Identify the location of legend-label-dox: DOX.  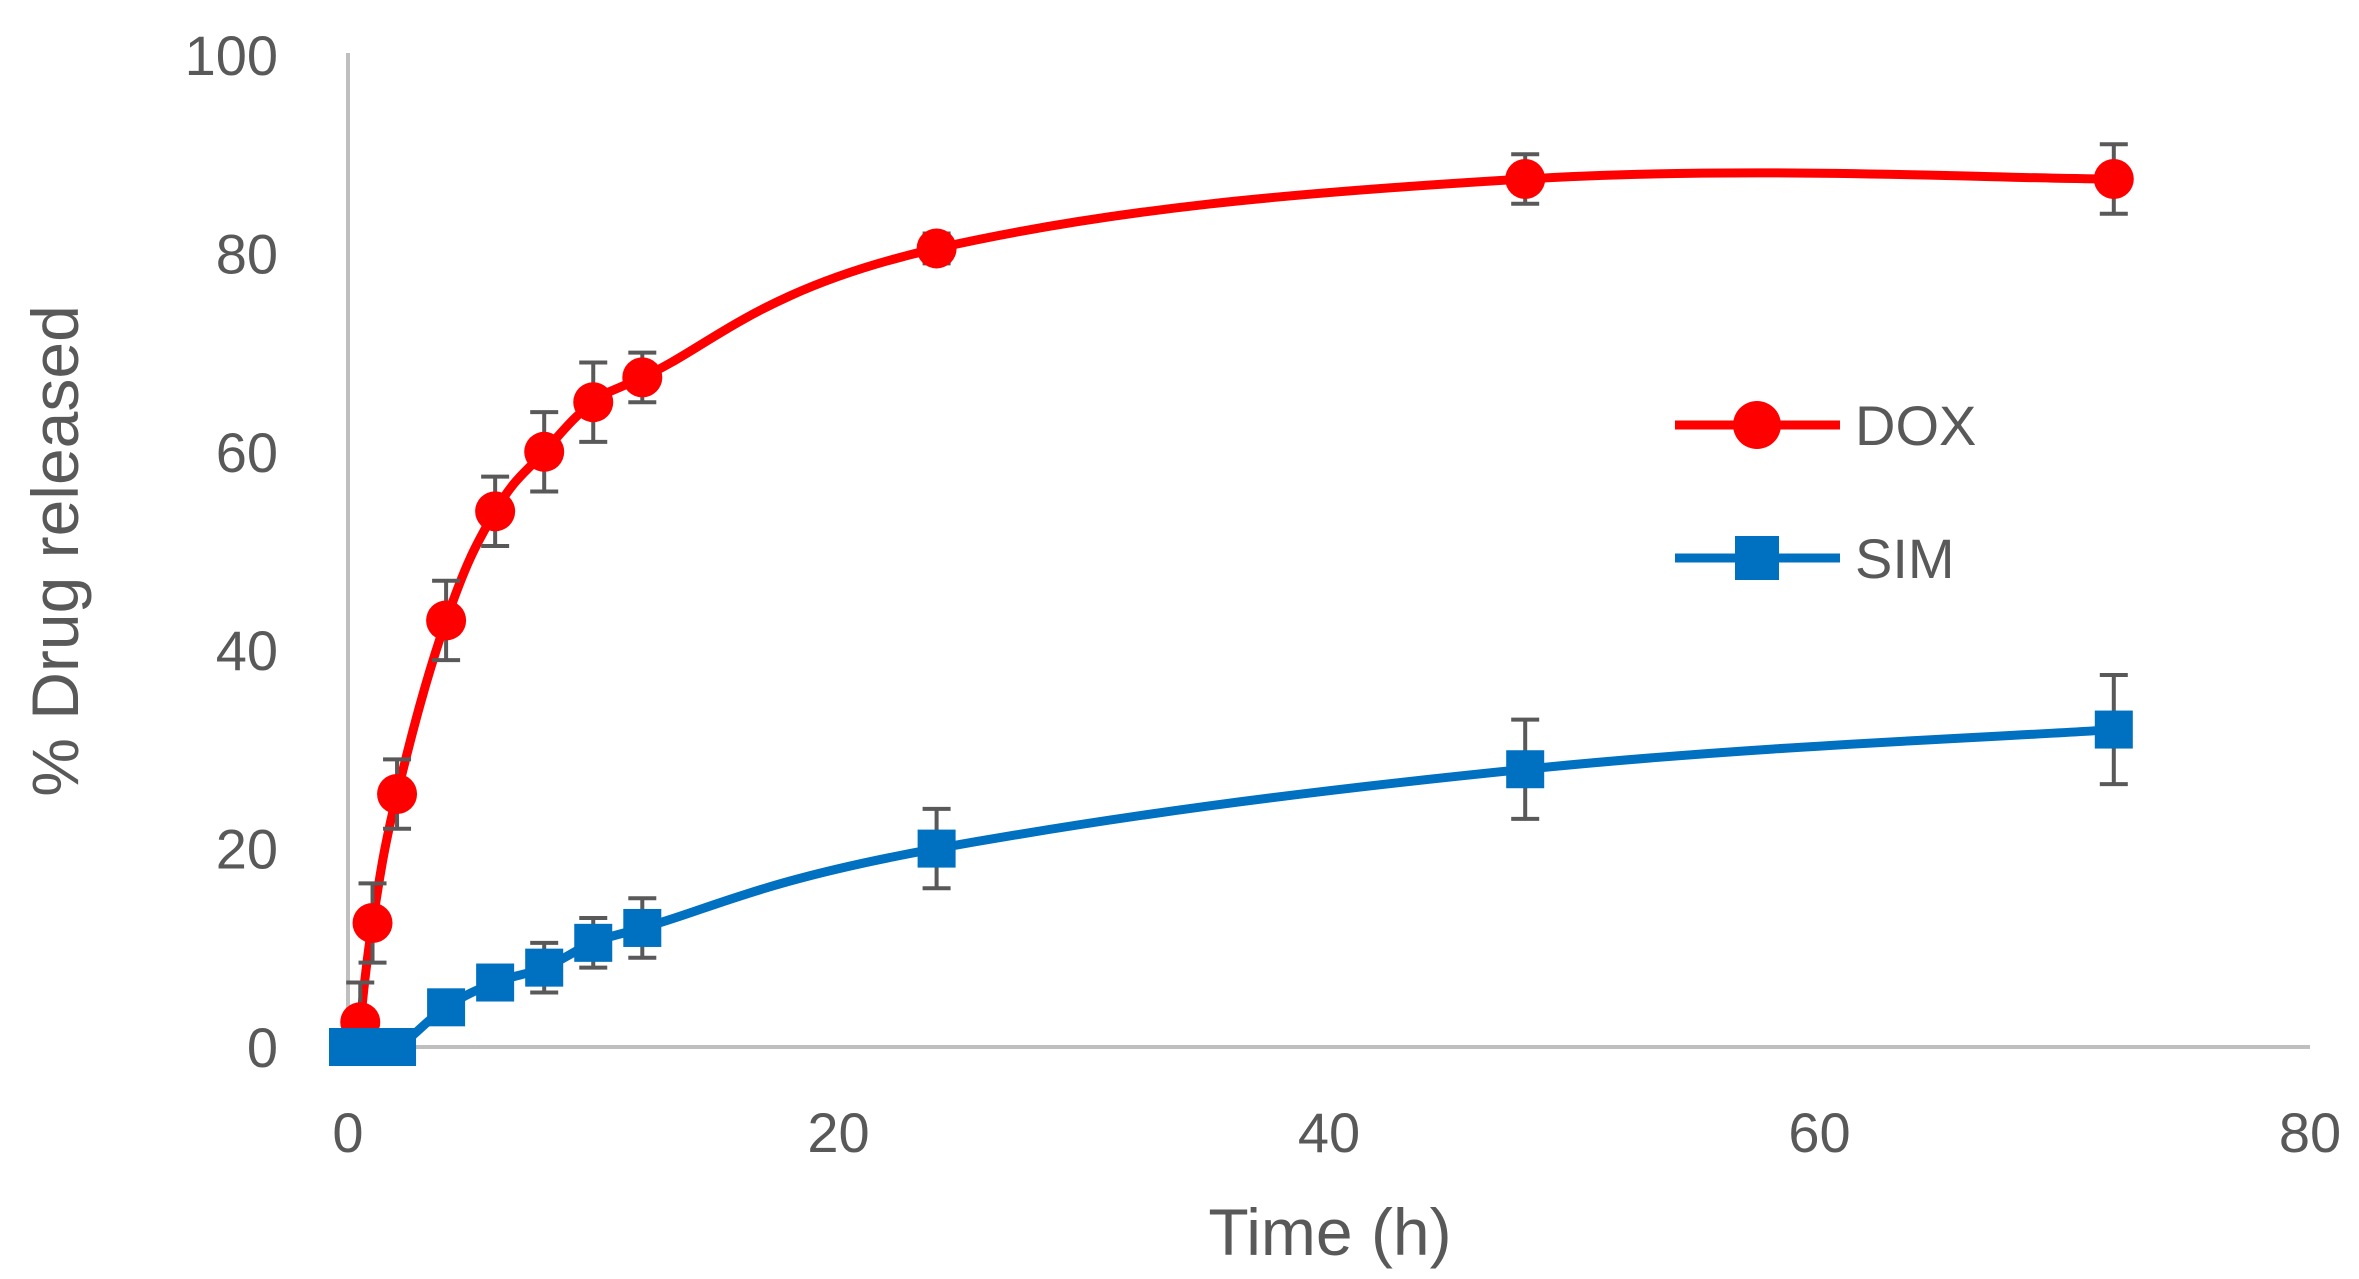
(1915, 425).